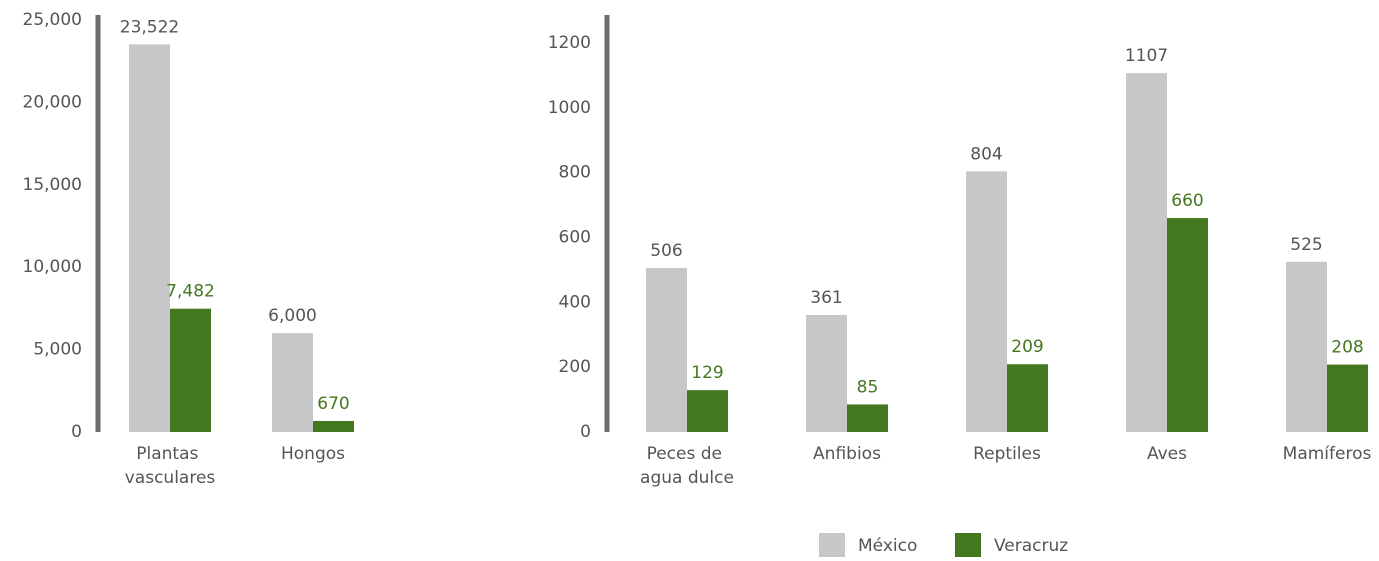 The height and width of the screenshot is (561, 1379). Describe the element at coordinates (52, 267) in the screenshot. I see `y-tick-label: 10,000` at that location.